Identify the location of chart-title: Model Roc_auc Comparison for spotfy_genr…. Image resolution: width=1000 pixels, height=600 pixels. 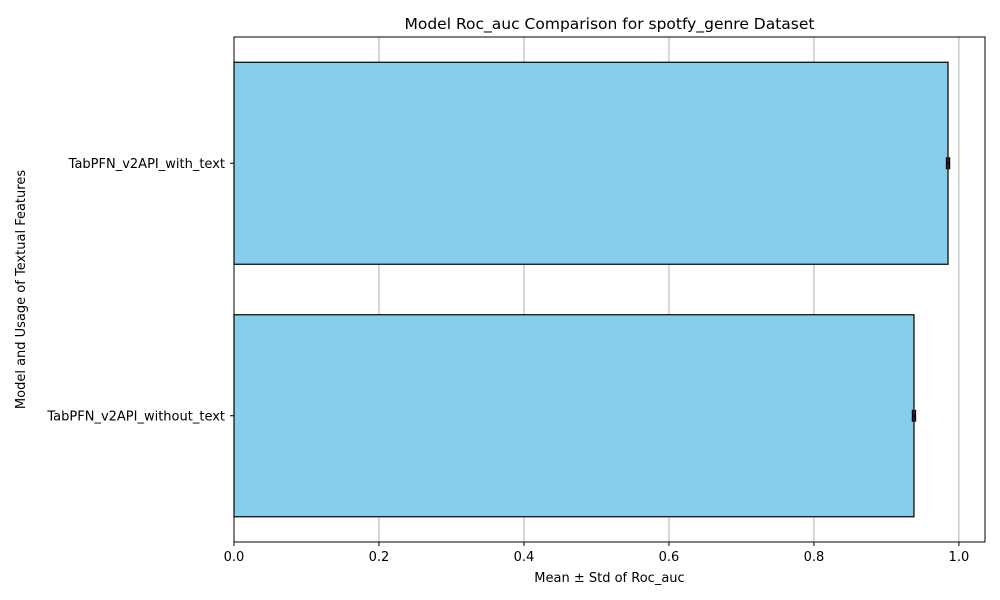
(609, 24).